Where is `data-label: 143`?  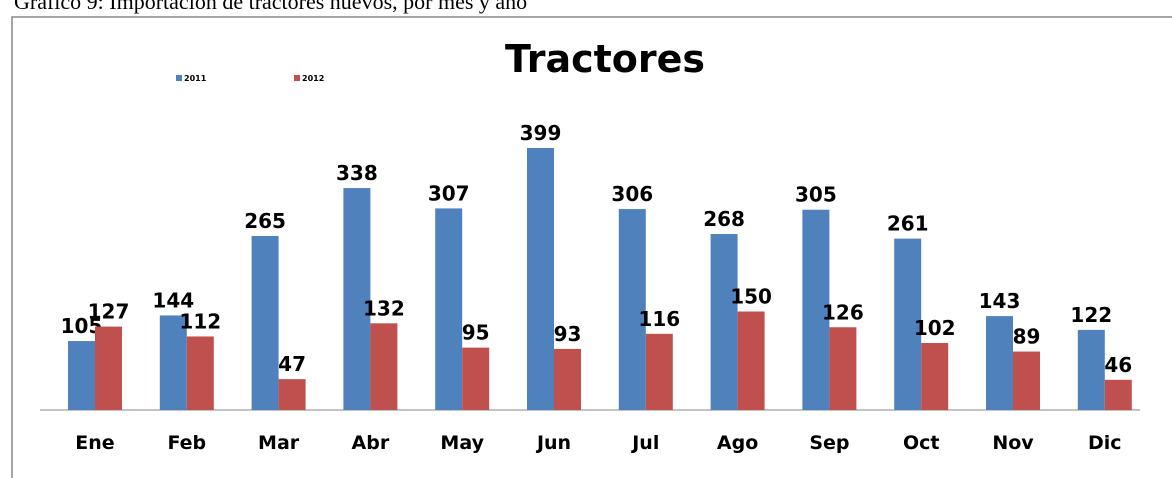 data-label: 143 is located at coordinates (1000, 301).